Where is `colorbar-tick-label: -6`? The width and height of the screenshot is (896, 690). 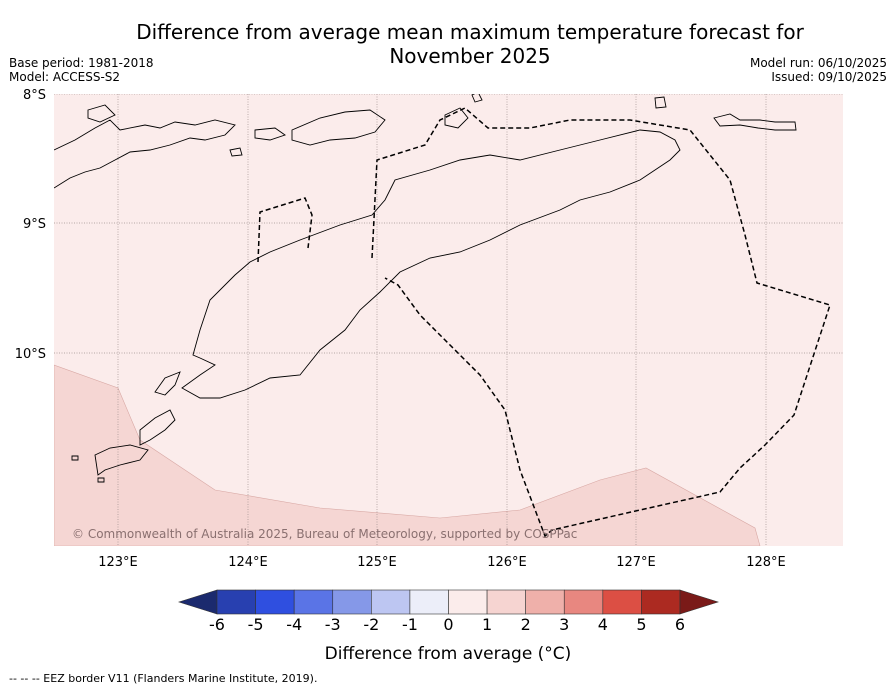
colorbar-tick-label: -6 is located at coordinates (217, 624).